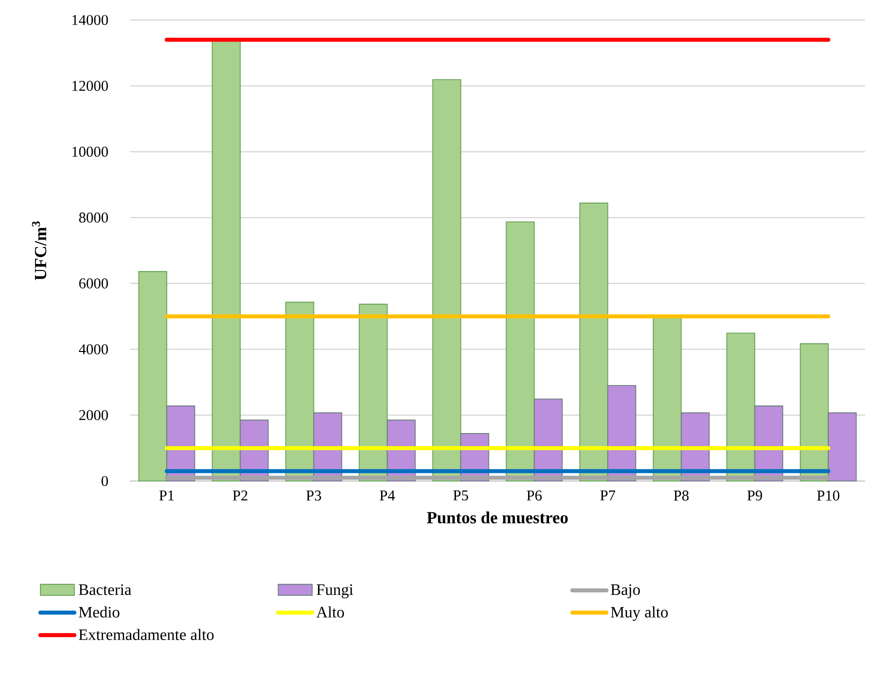 The height and width of the screenshot is (684, 878). Describe the element at coordinates (387, 495) in the screenshot. I see `x-tick-label: P4` at that location.